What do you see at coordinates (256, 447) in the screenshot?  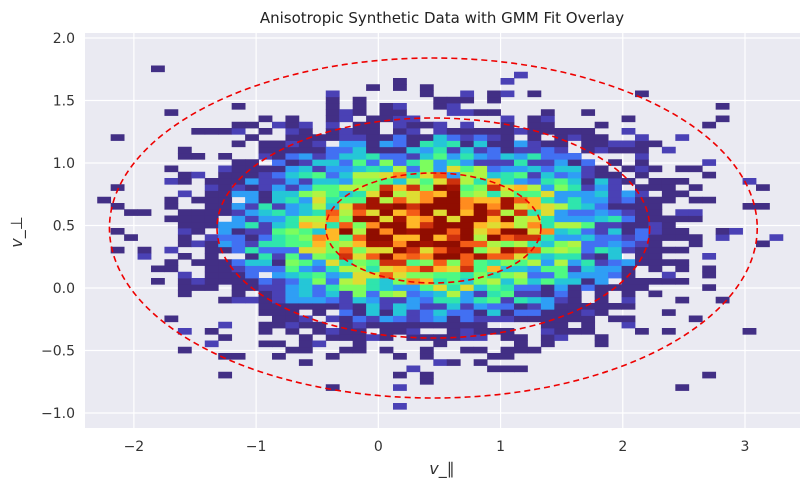 I see `x-tick-label: −1` at bounding box center [256, 447].